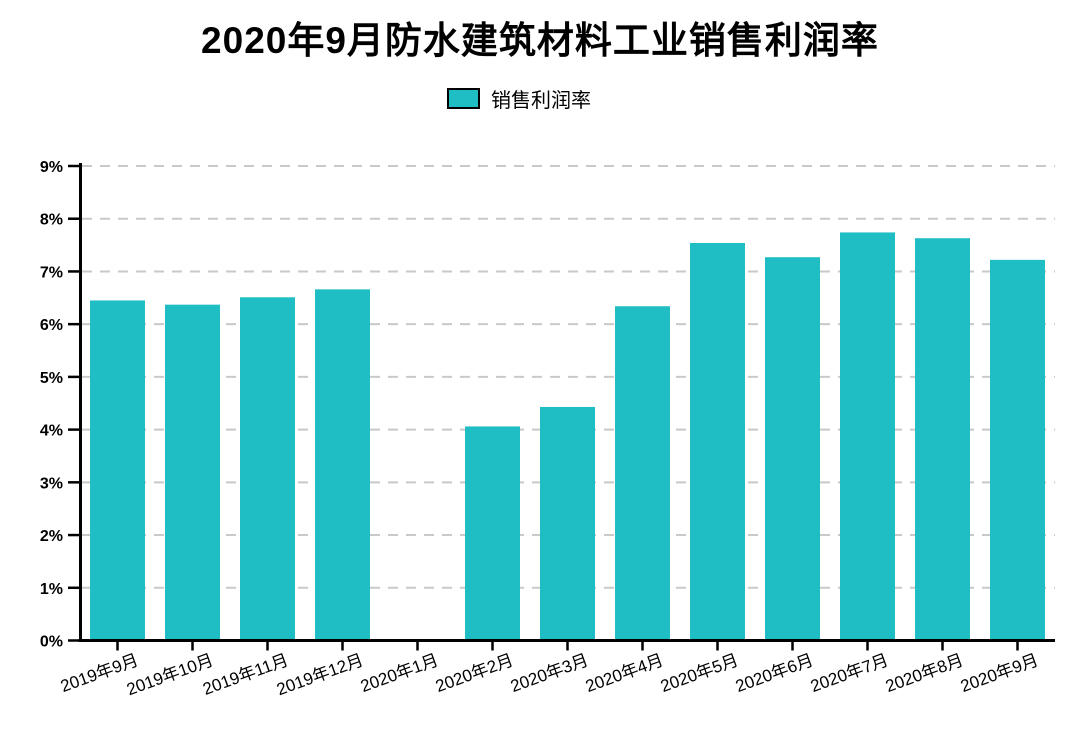  Describe the element at coordinates (51, 272) in the screenshot. I see `y-tick-label-7%: 7%` at that location.